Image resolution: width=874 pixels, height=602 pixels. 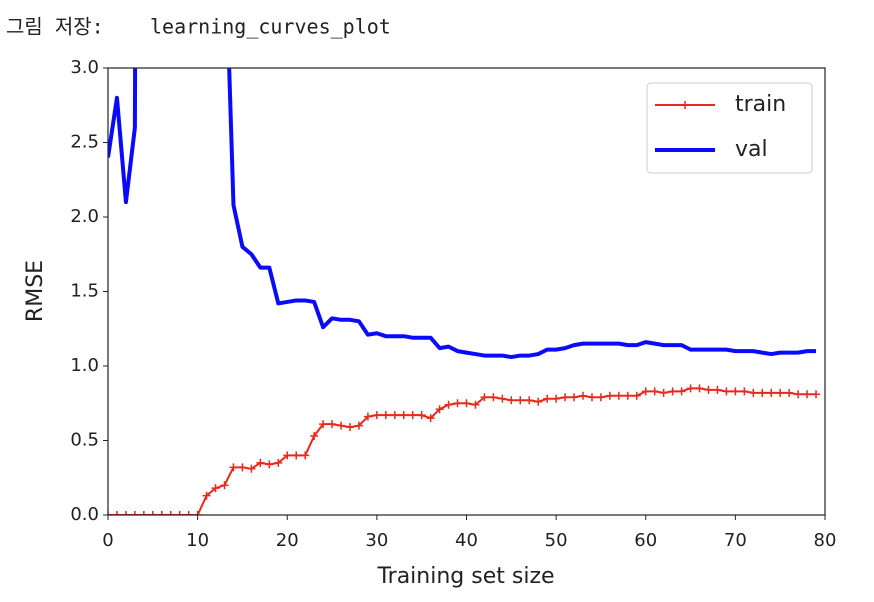 I want to click on legend-label: val, so click(x=751, y=149).